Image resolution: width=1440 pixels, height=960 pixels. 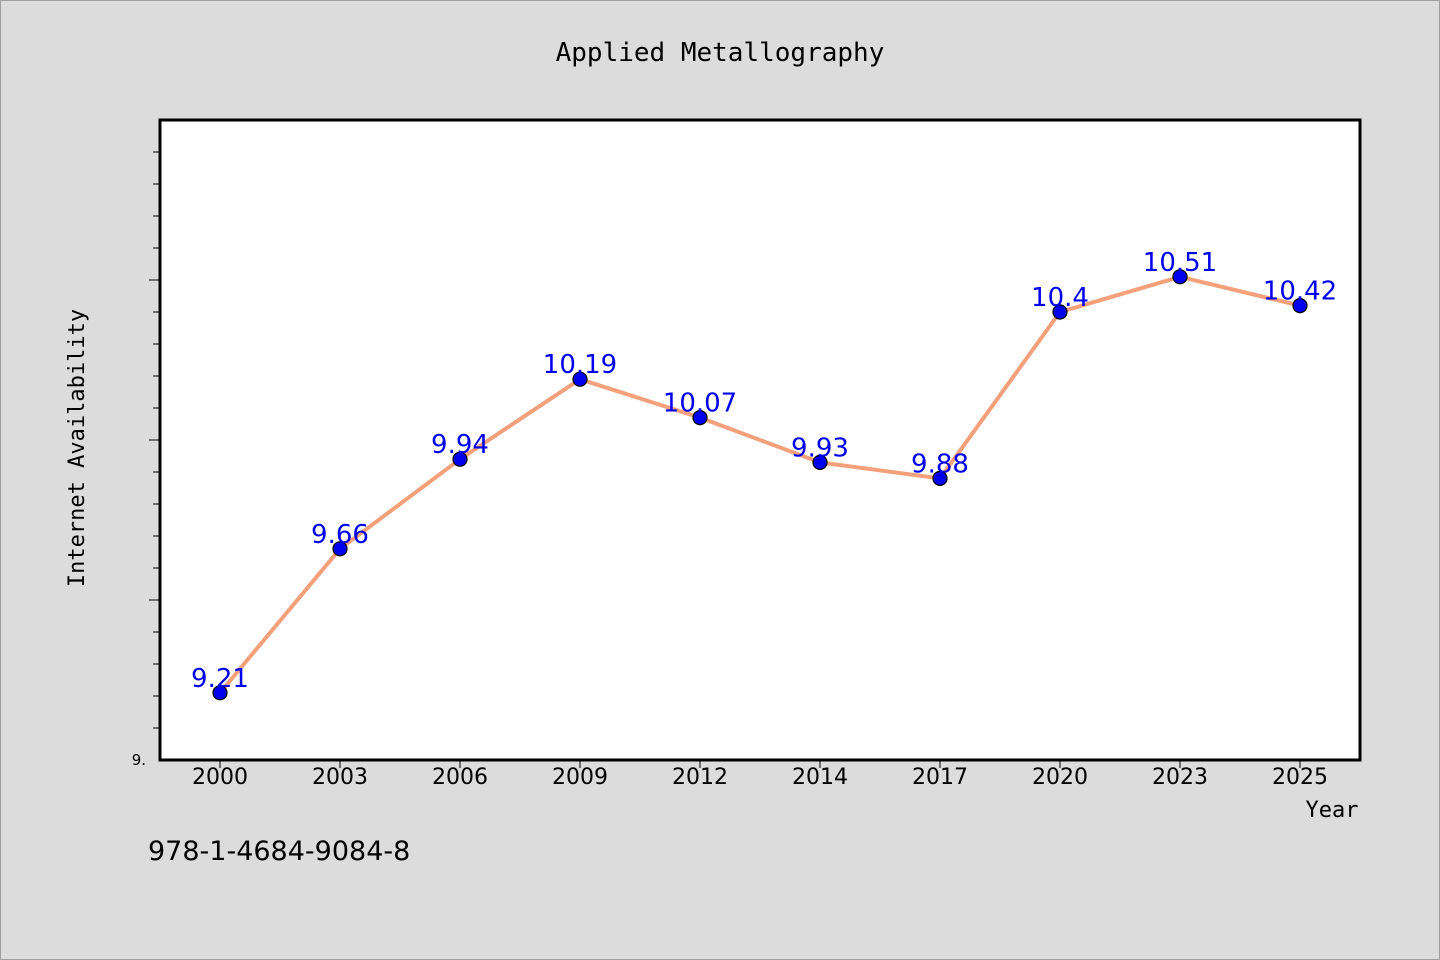 I want to click on x-axis-ticks: 2000 2003 2006 2009 2012 2014 2017 2020 2023 2025, so click(x=760, y=775).